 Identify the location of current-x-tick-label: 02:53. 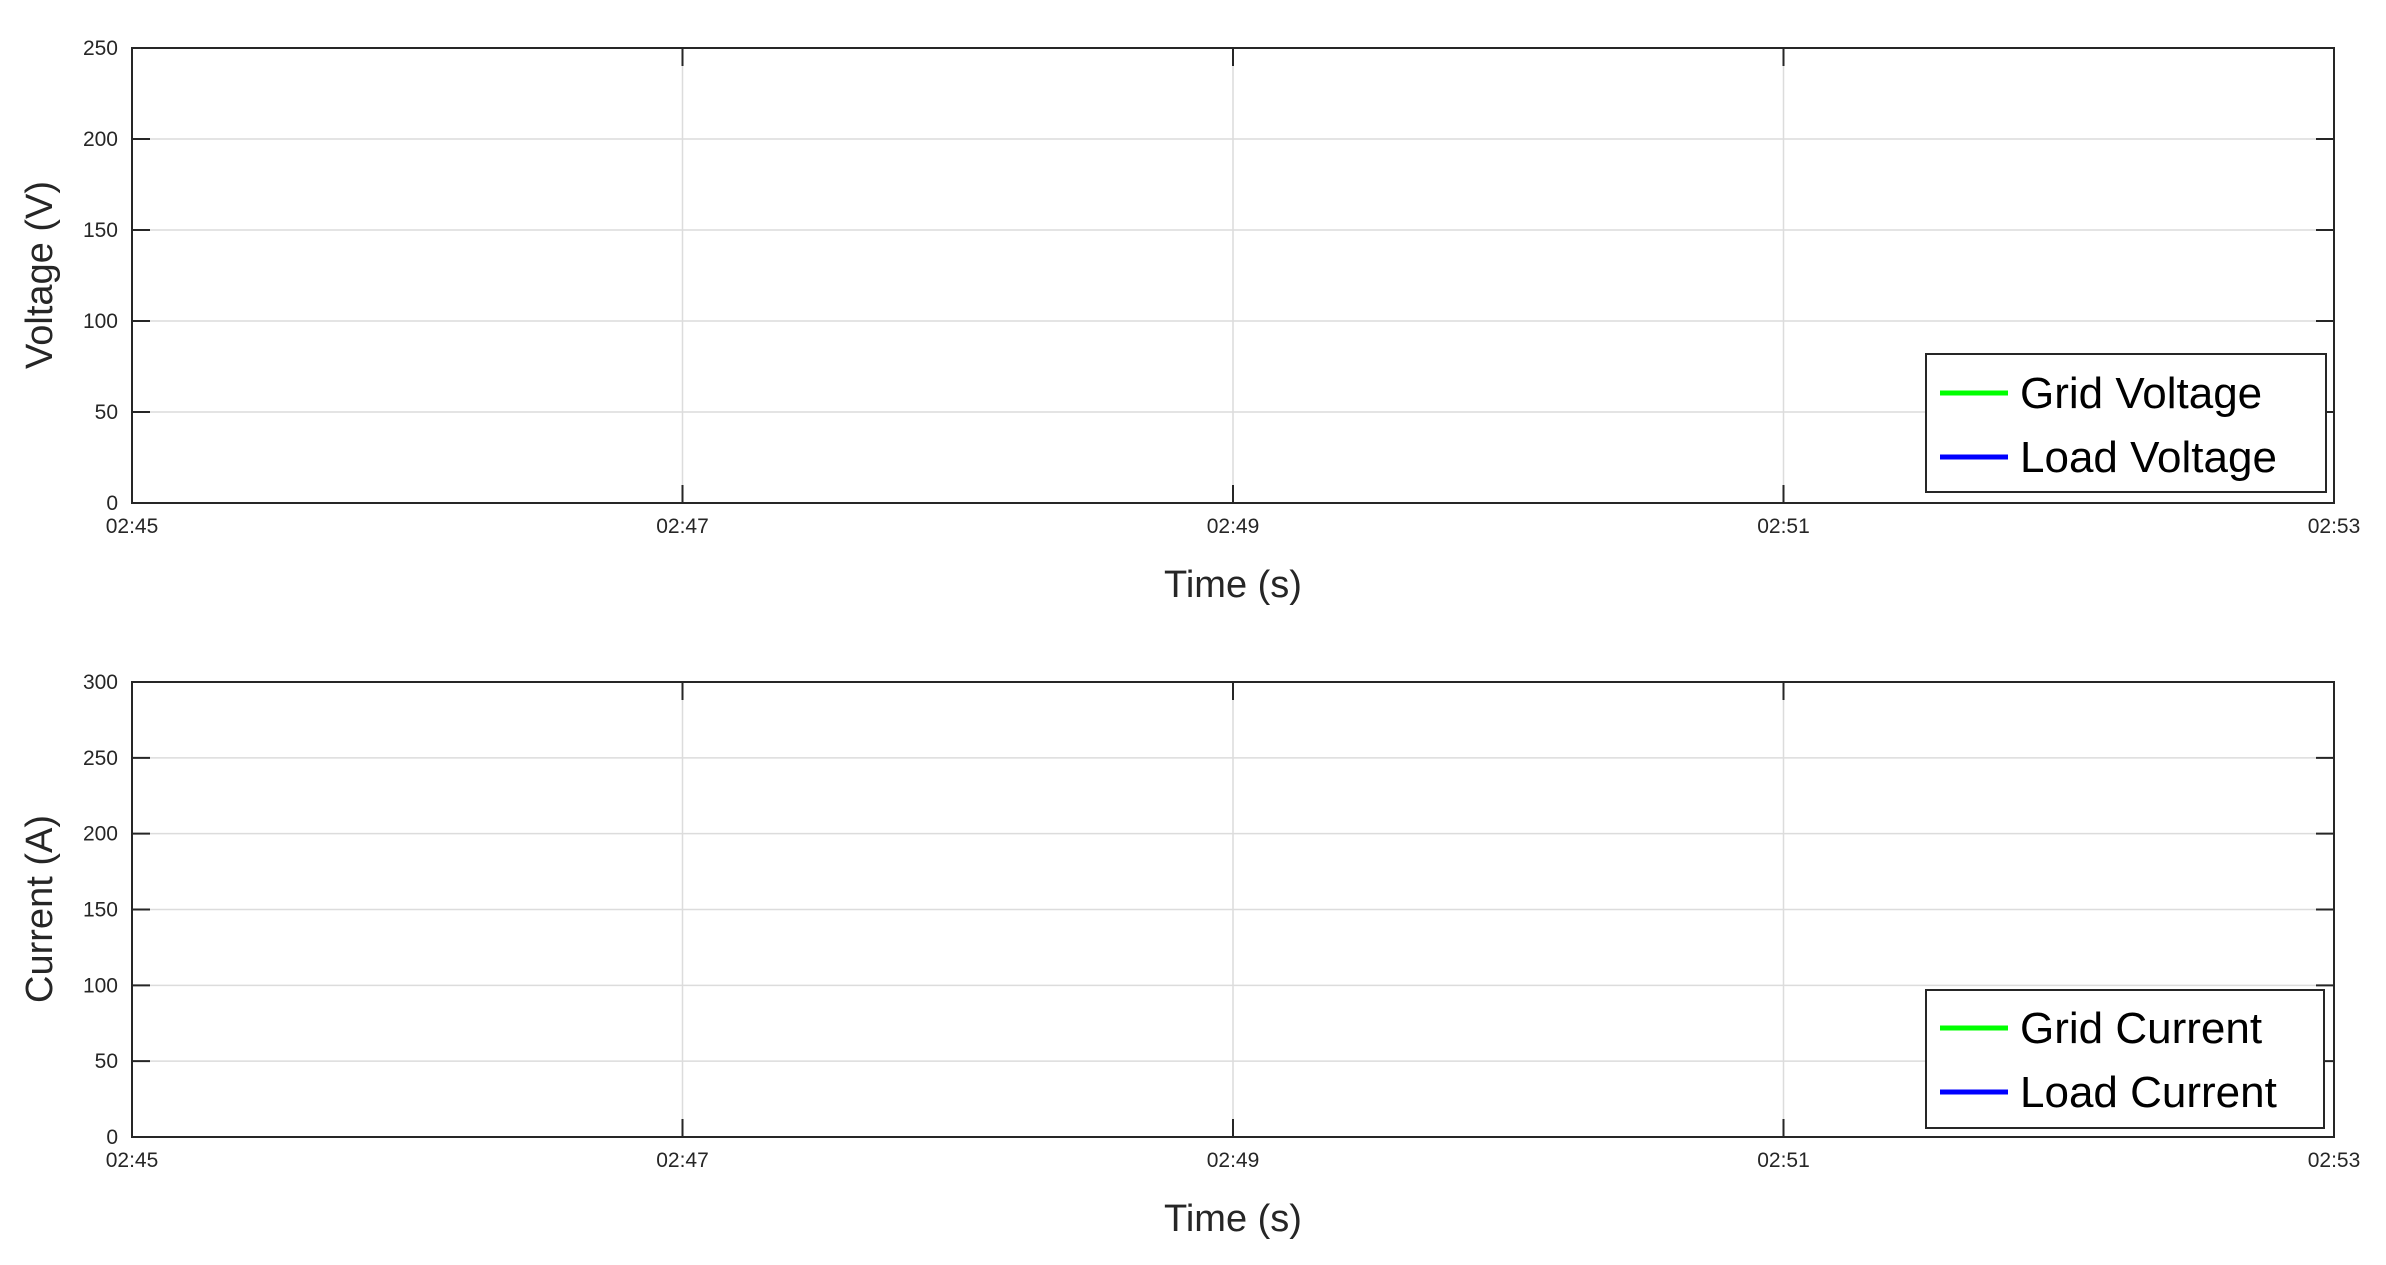
(2334, 1160).